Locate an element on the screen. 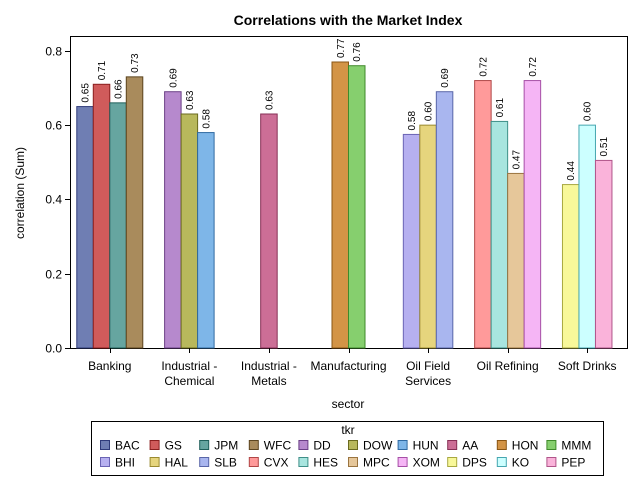  x-tick-label: Manufacturing is located at coordinates (348, 366).